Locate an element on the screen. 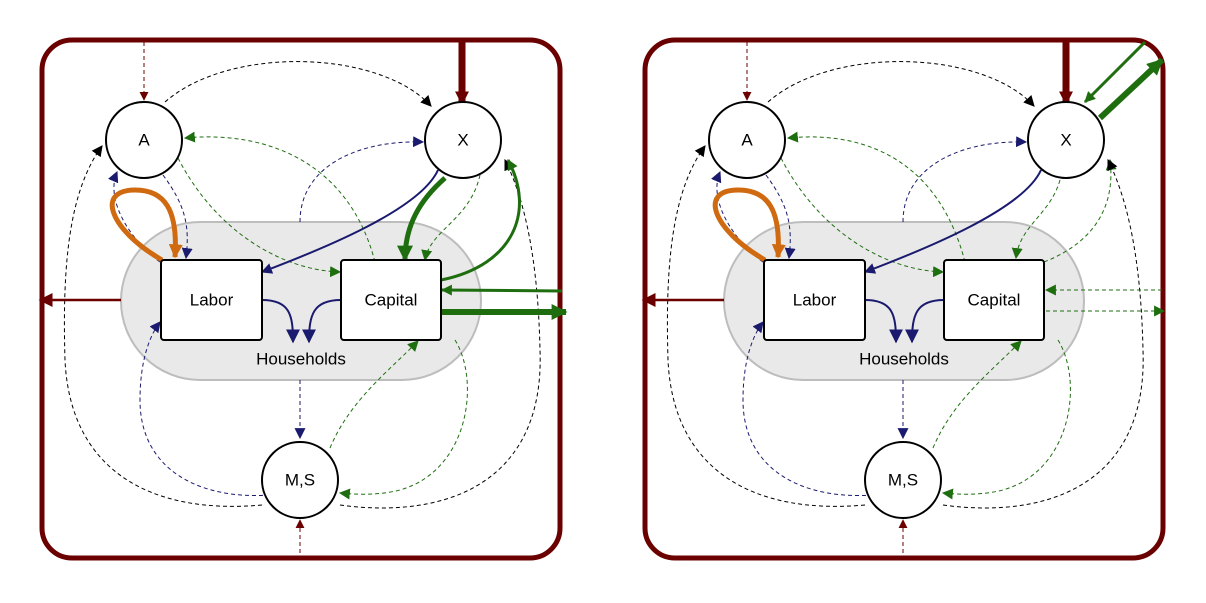 Image resolution: width=1206 pixels, height=603 pixels. edge-capital-A is located at coordinates (876, 197).